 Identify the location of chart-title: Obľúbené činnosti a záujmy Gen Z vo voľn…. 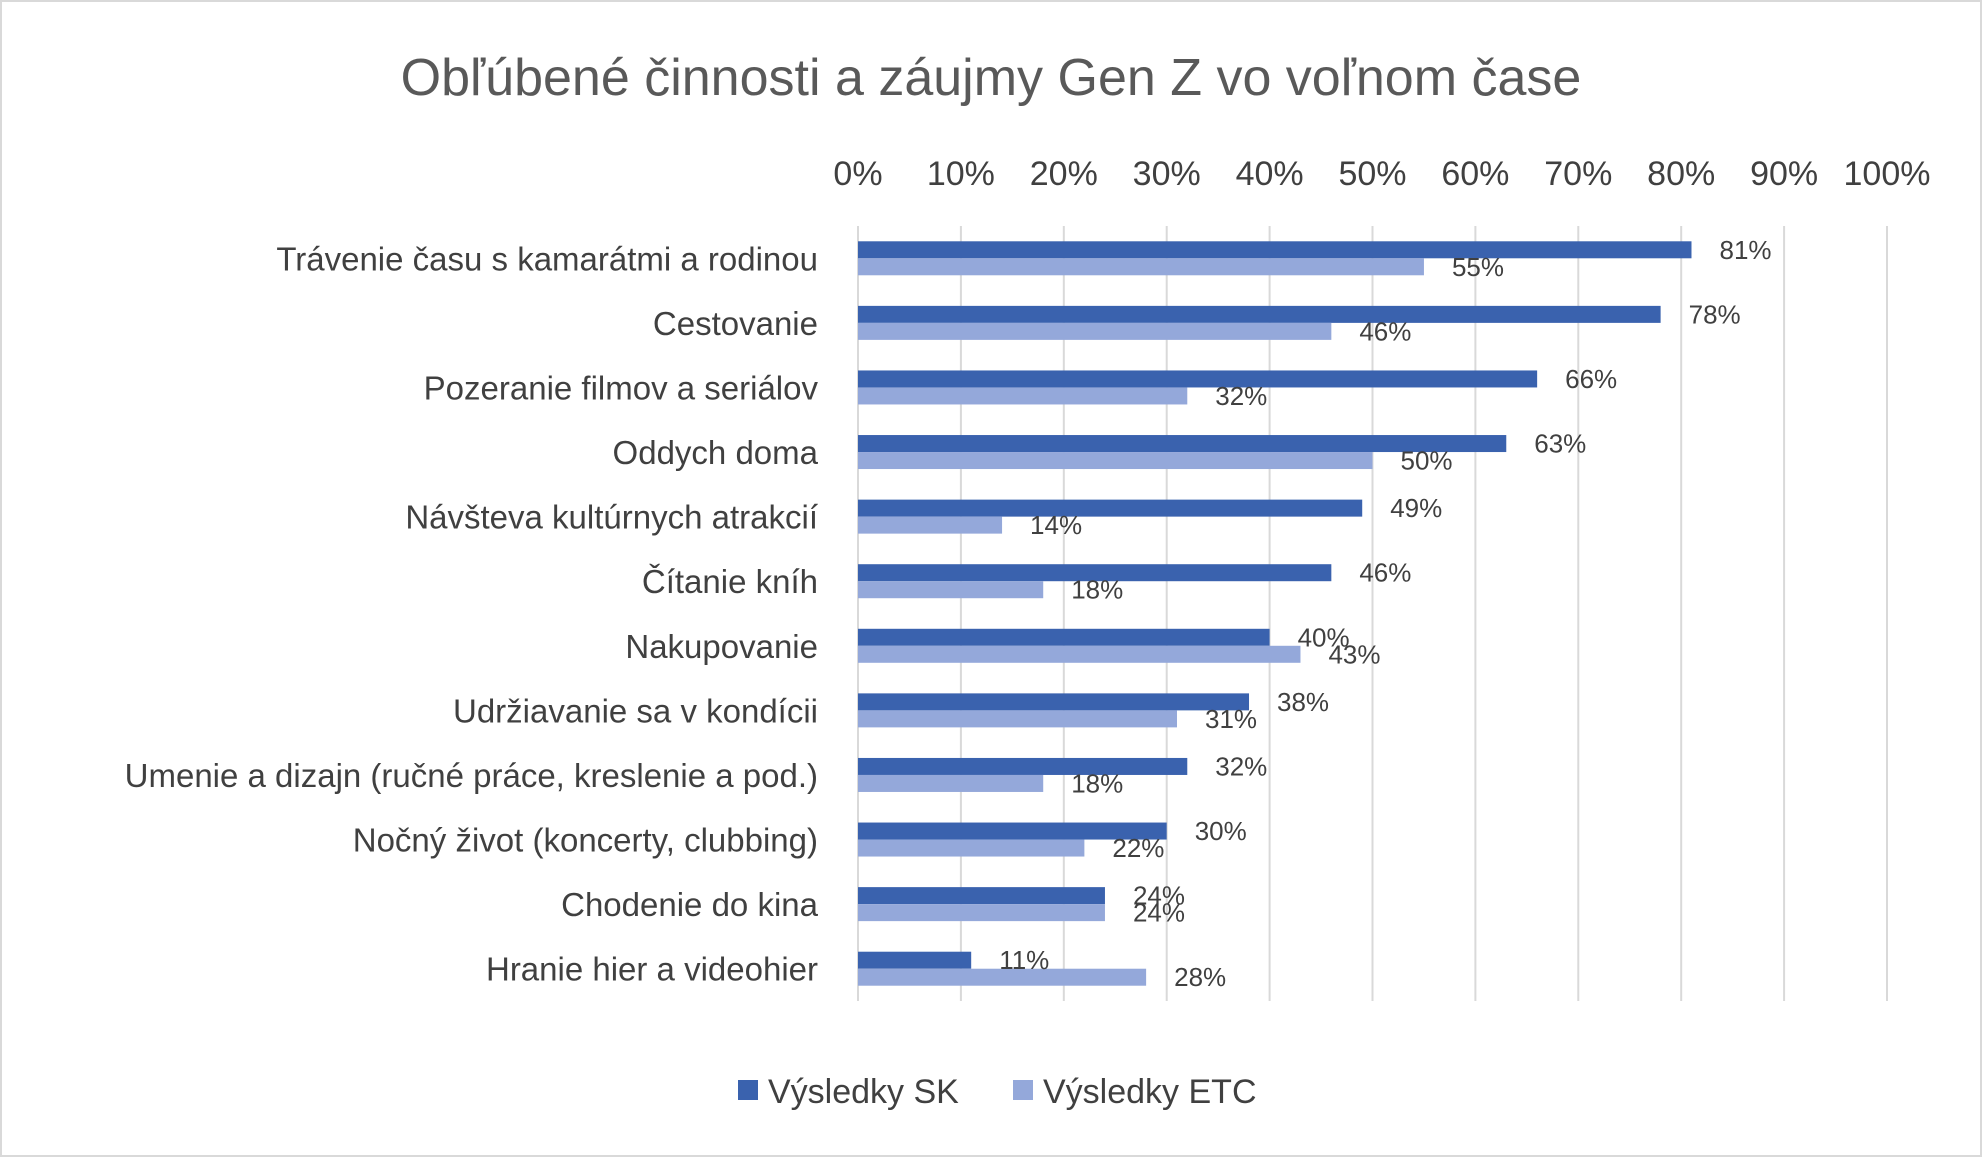
(991, 78).